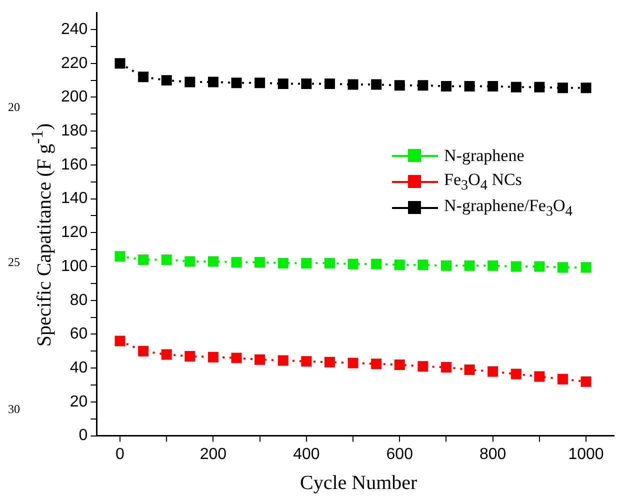 The image size is (634, 497). What do you see at coordinates (400, 454) in the screenshot?
I see `x-tick-label: 600` at bounding box center [400, 454].